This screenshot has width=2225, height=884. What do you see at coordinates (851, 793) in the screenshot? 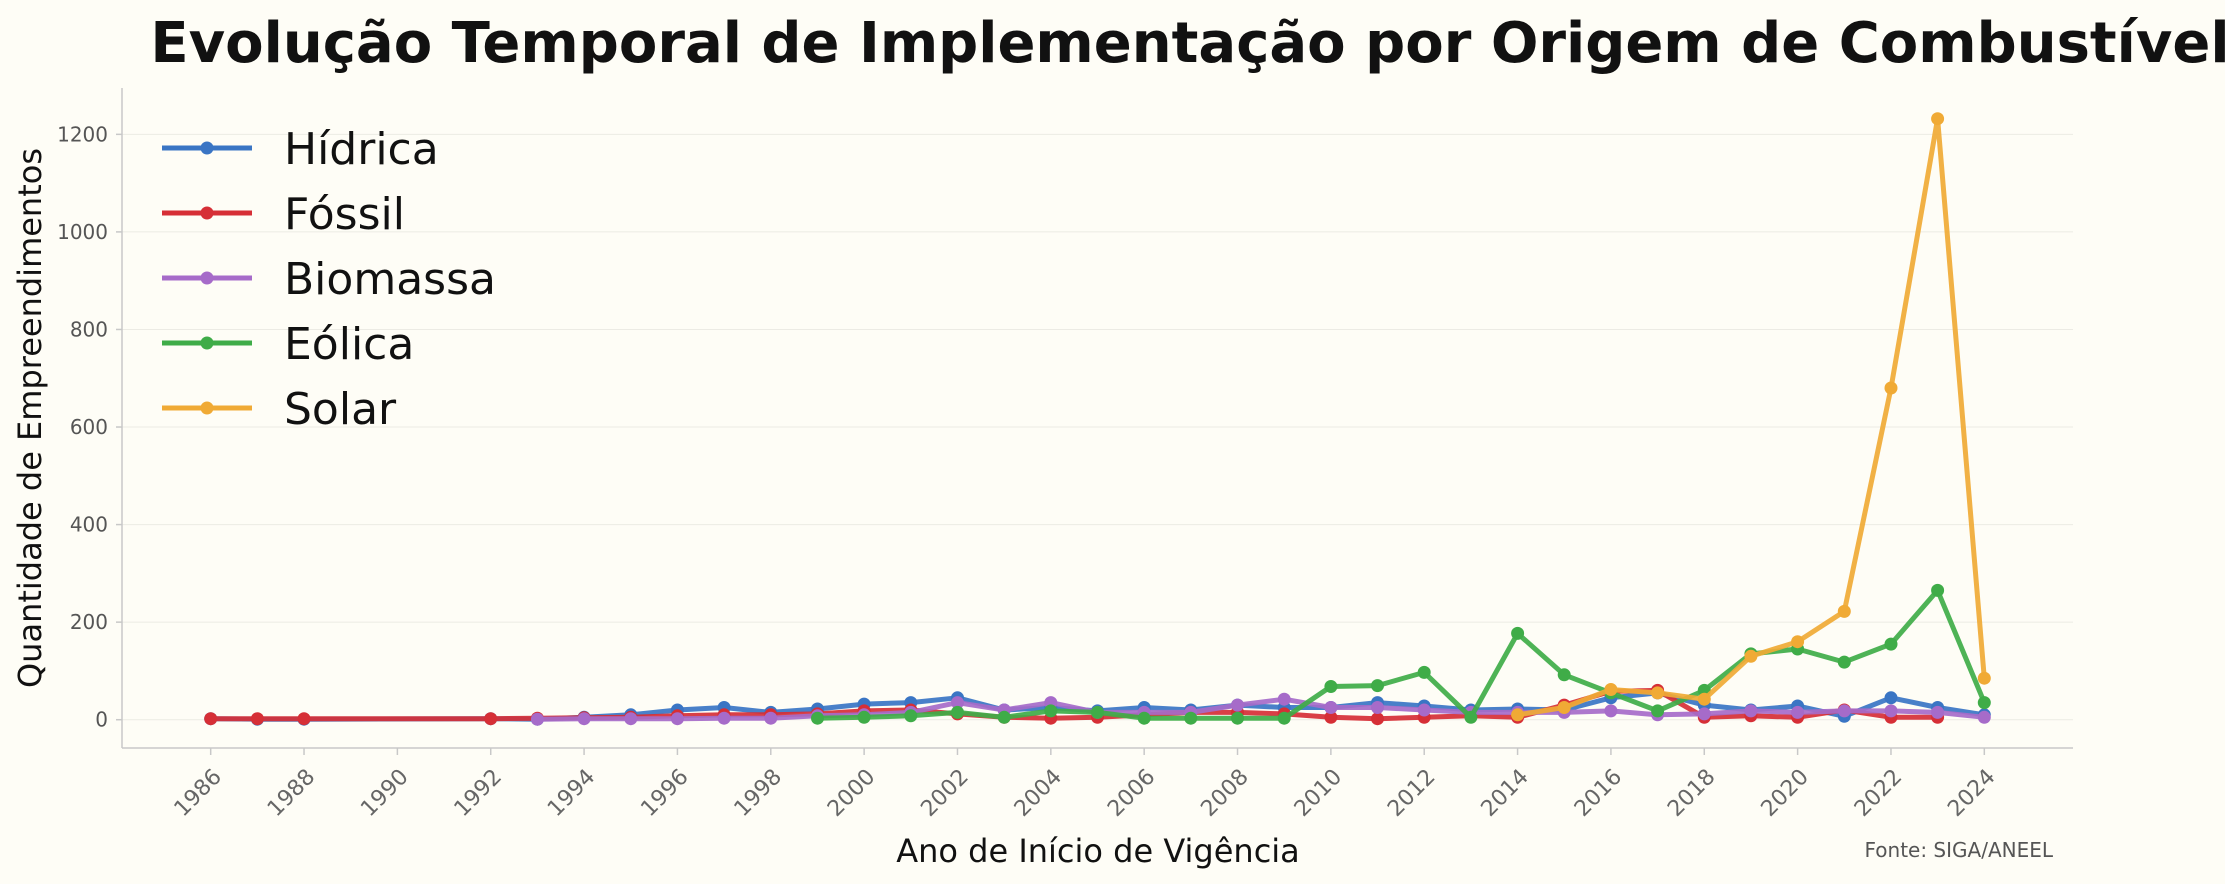
I see `x-tick-label: 2000` at bounding box center [851, 793].